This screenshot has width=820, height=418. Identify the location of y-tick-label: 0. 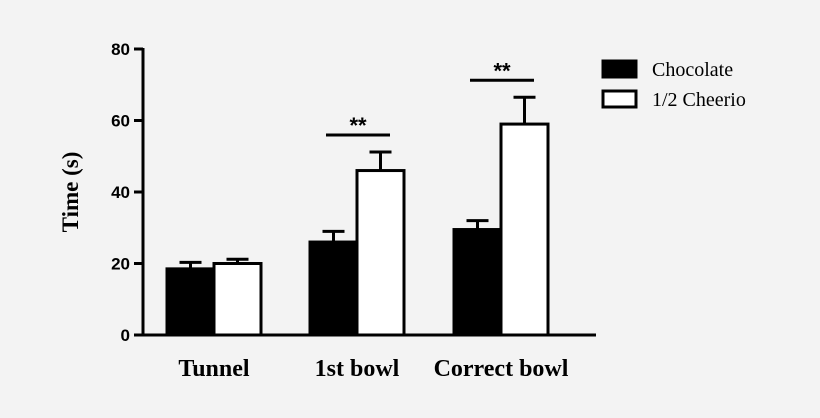
(125, 335).